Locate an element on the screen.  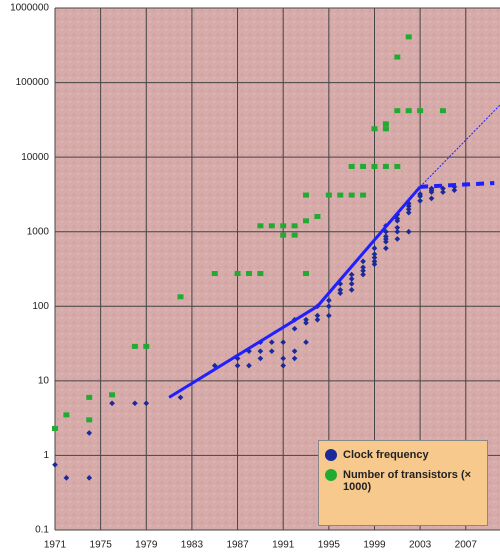
y-tick-label: 1 is located at coordinates (46, 455).